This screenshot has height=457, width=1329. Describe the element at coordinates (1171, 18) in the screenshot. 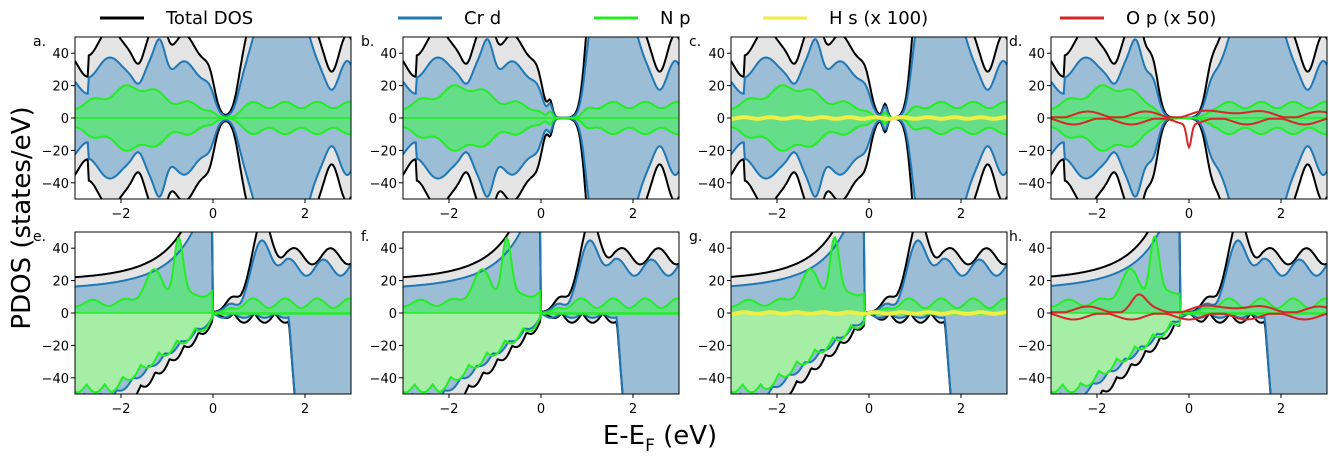

I see `legend-label-o: O p (x 50)` at that location.